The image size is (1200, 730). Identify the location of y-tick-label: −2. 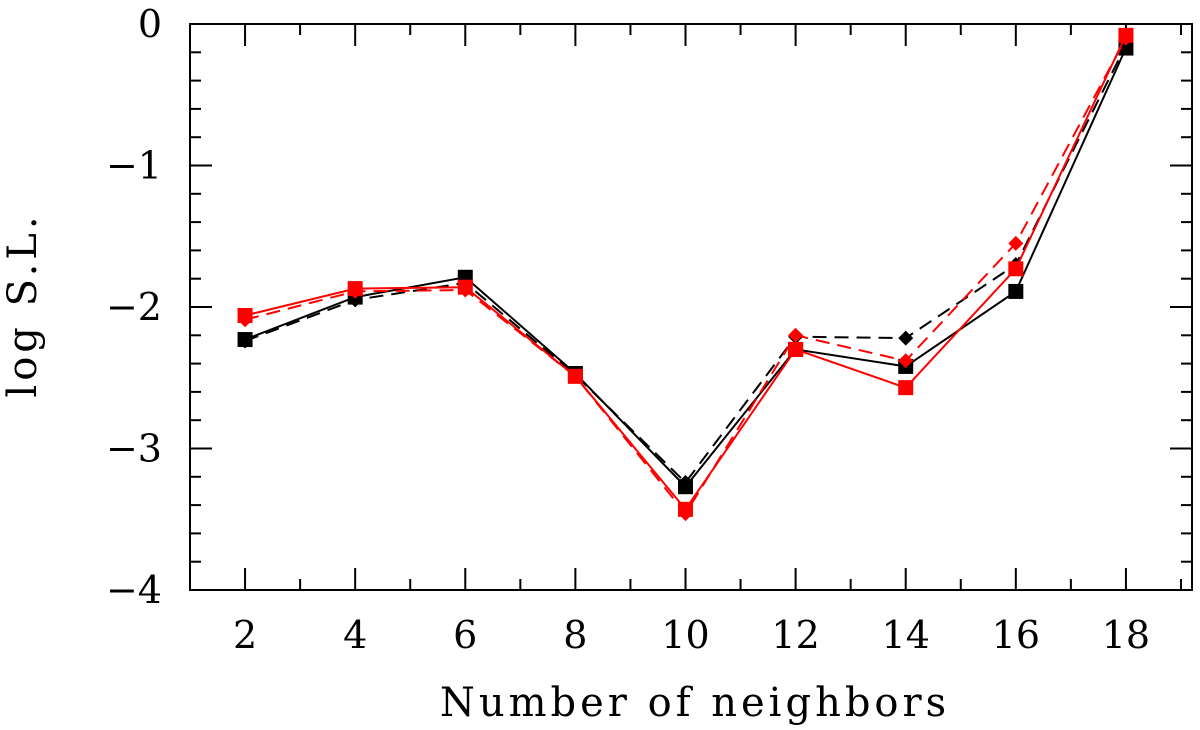
(134, 307).